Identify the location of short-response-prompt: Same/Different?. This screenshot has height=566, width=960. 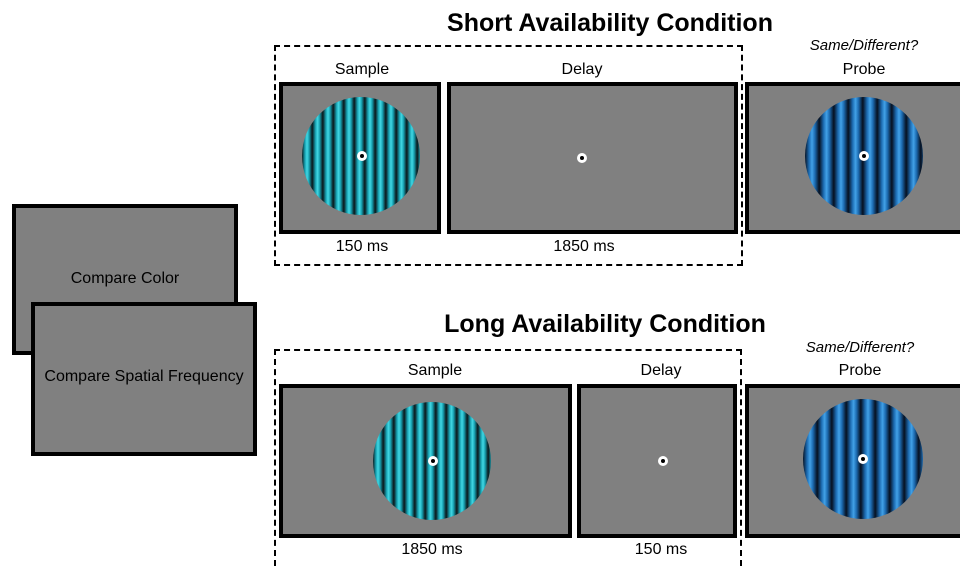
(864, 45).